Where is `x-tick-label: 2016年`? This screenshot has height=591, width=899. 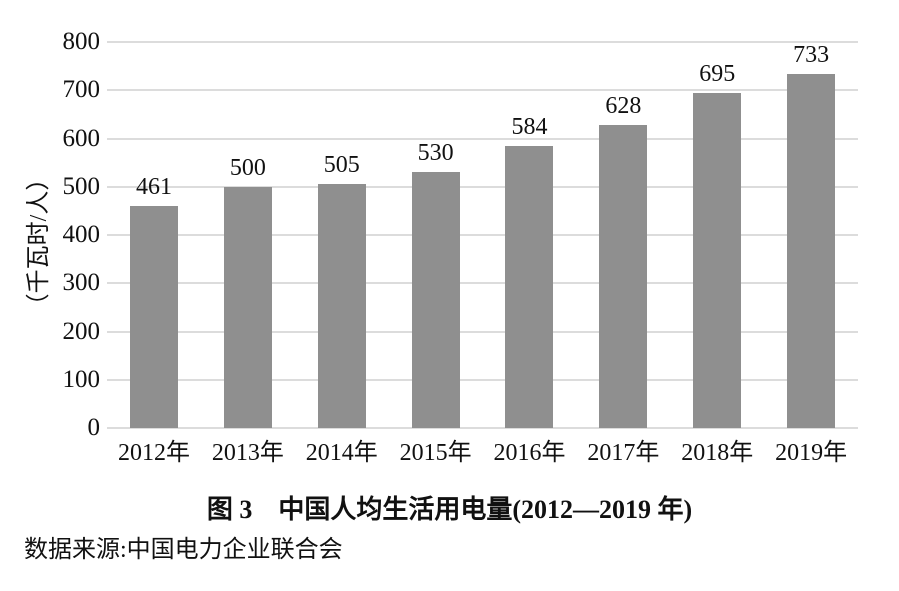 x-tick-label: 2016年 is located at coordinates (529, 453).